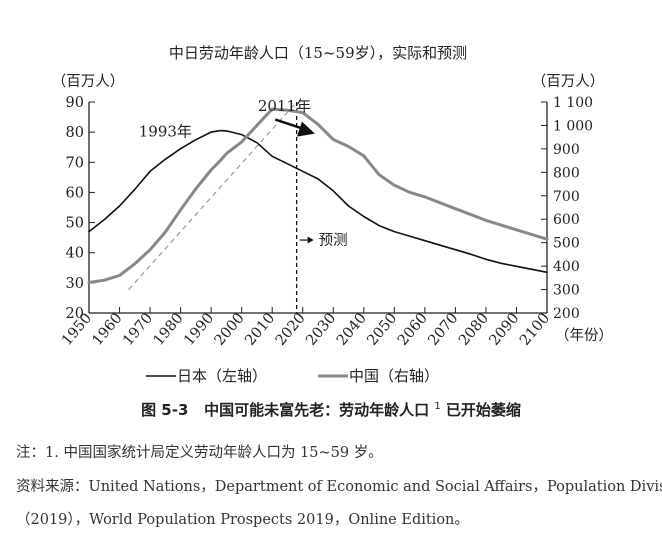 The image size is (662, 544). I want to click on x-axis-tick-label: 2070, so click(443, 329).